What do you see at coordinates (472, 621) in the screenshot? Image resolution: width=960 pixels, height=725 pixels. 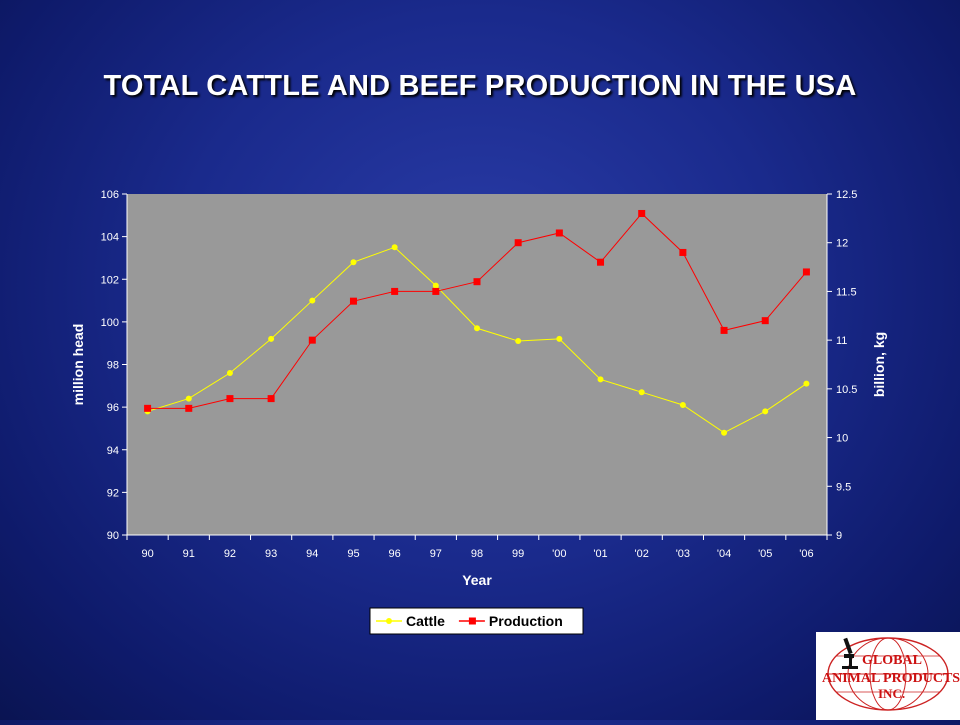 I see `legend-marker-production` at bounding box center [472, 621].